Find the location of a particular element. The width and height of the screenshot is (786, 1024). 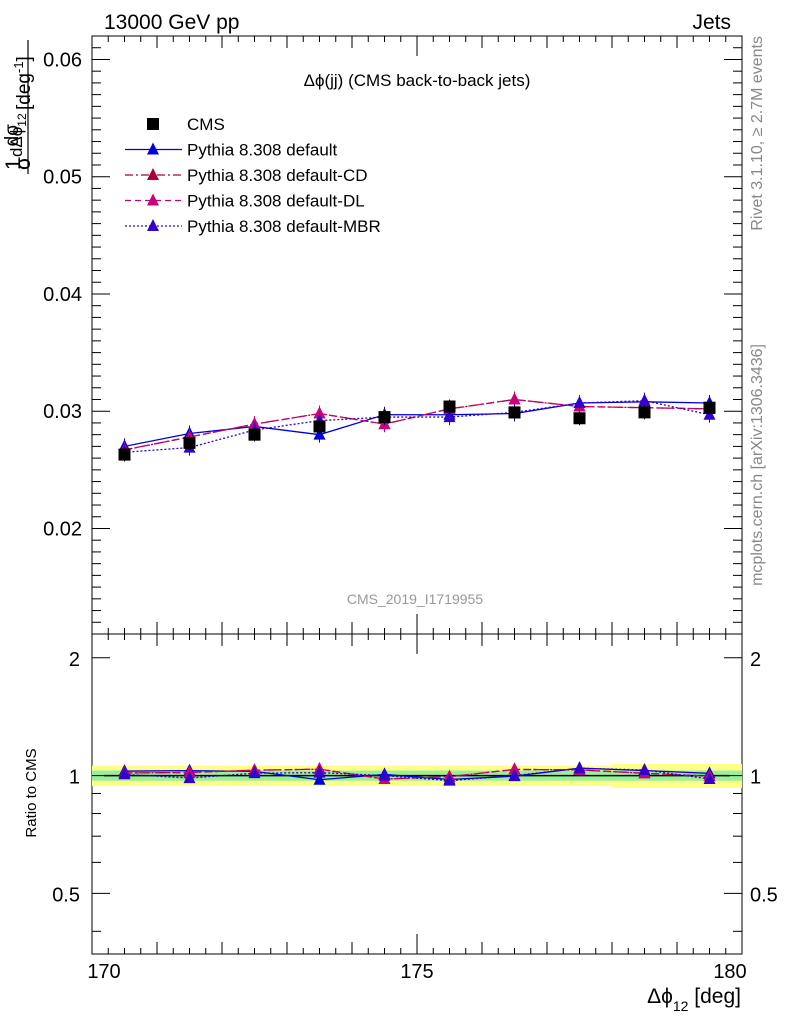

energy-label: 13000 GeV pp is located at coordinates (171, 22).